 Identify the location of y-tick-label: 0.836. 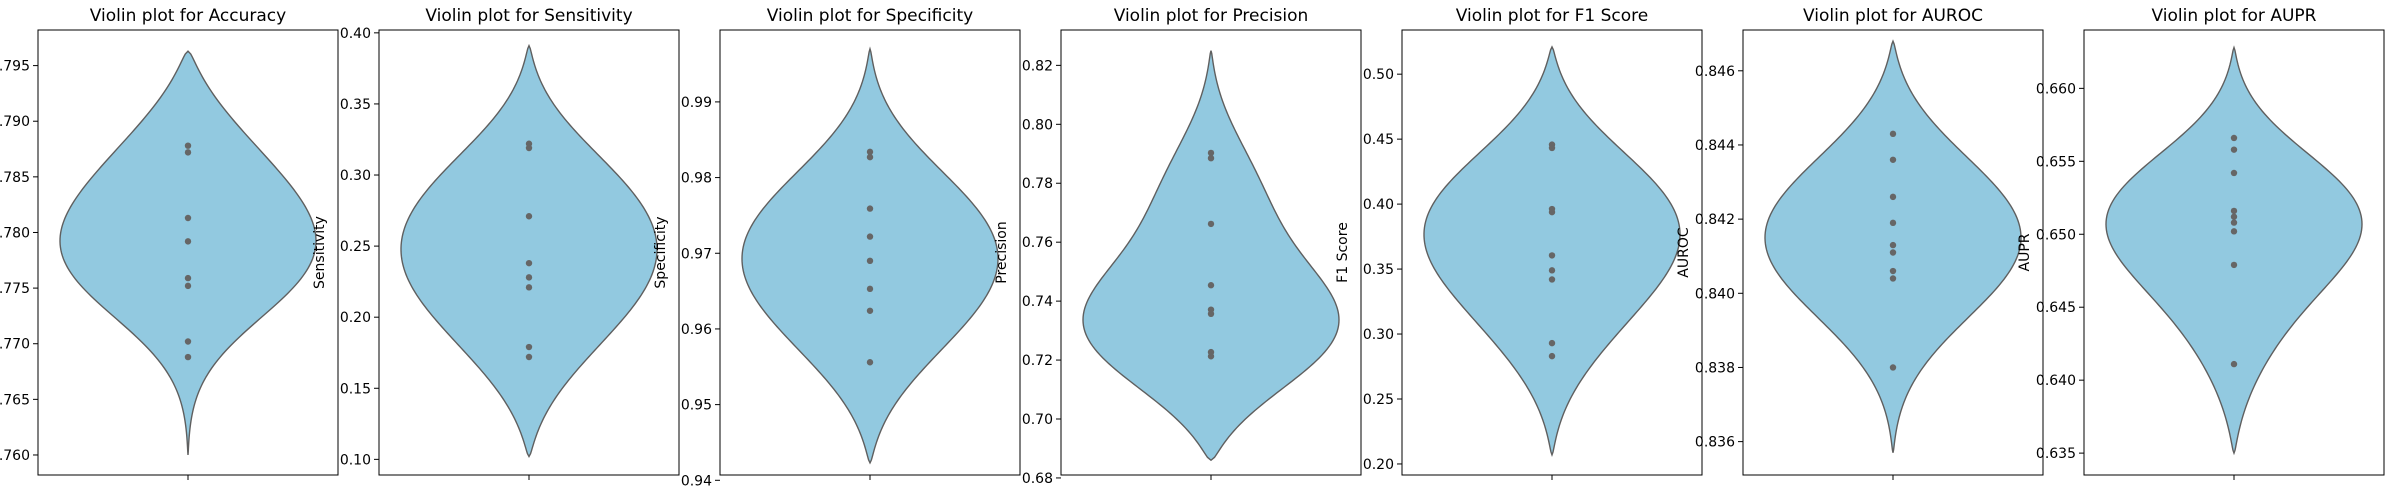
(1715, 443).